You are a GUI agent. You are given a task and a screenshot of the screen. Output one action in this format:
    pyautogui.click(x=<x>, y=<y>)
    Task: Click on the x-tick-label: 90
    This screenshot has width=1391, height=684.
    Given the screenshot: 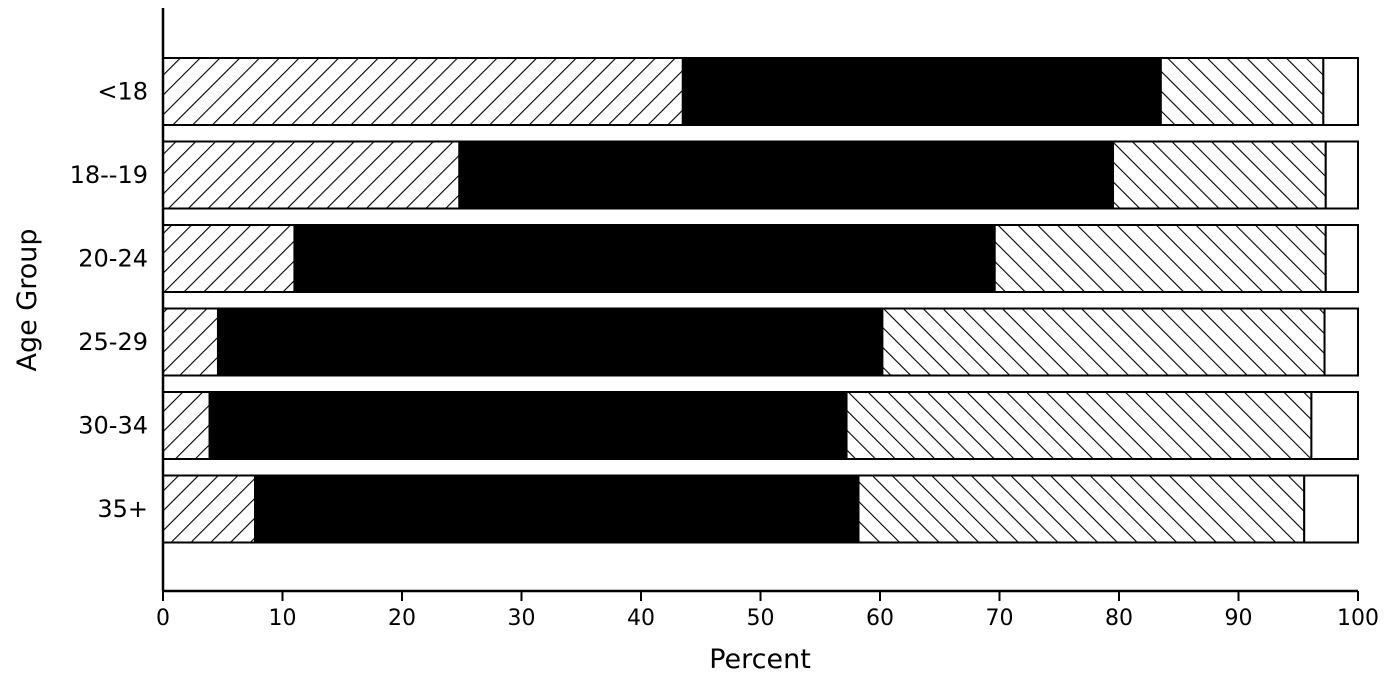 What is the action you would take?
    pyautogui.click(x=1239, y=618)
    